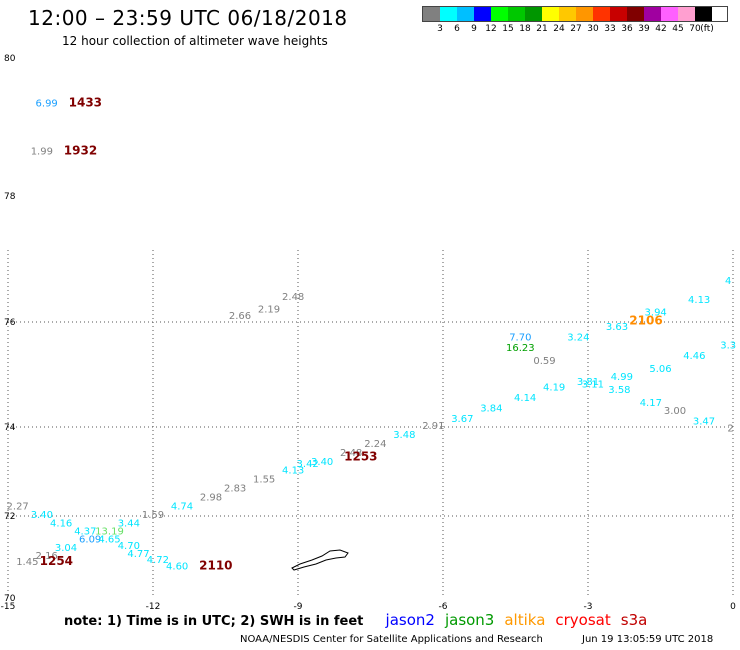 The image size is (740, 650). I want to click on swh-value: 2.27, so click(18, 506).